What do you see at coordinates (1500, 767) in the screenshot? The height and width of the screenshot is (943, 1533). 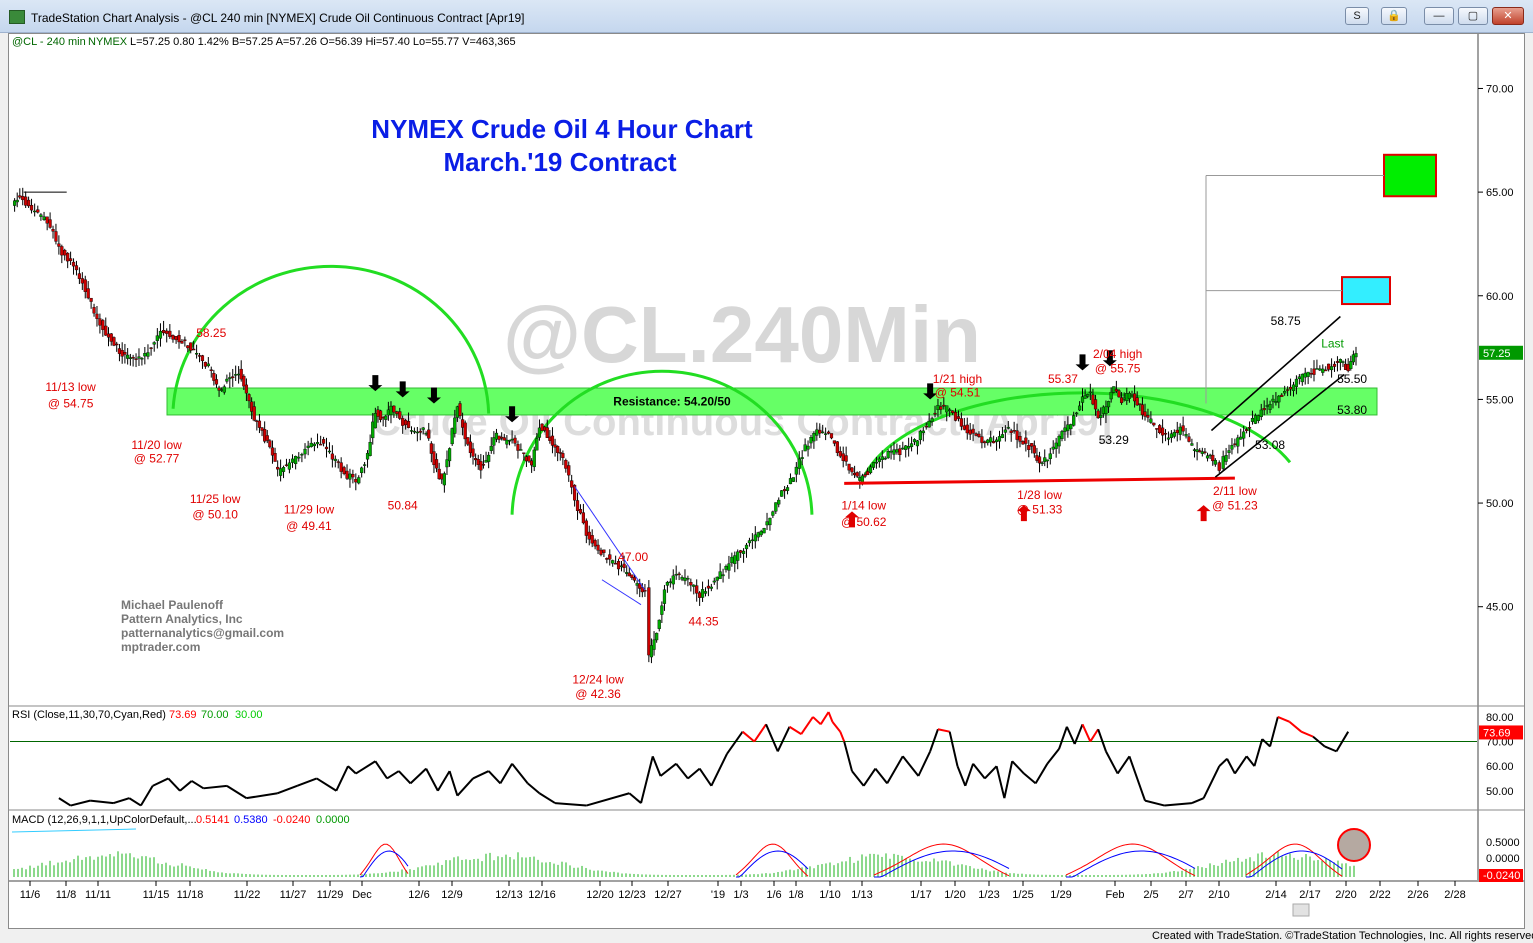 I see `rsi-tick-label: 60.00` at bounding box center [1500, 767].